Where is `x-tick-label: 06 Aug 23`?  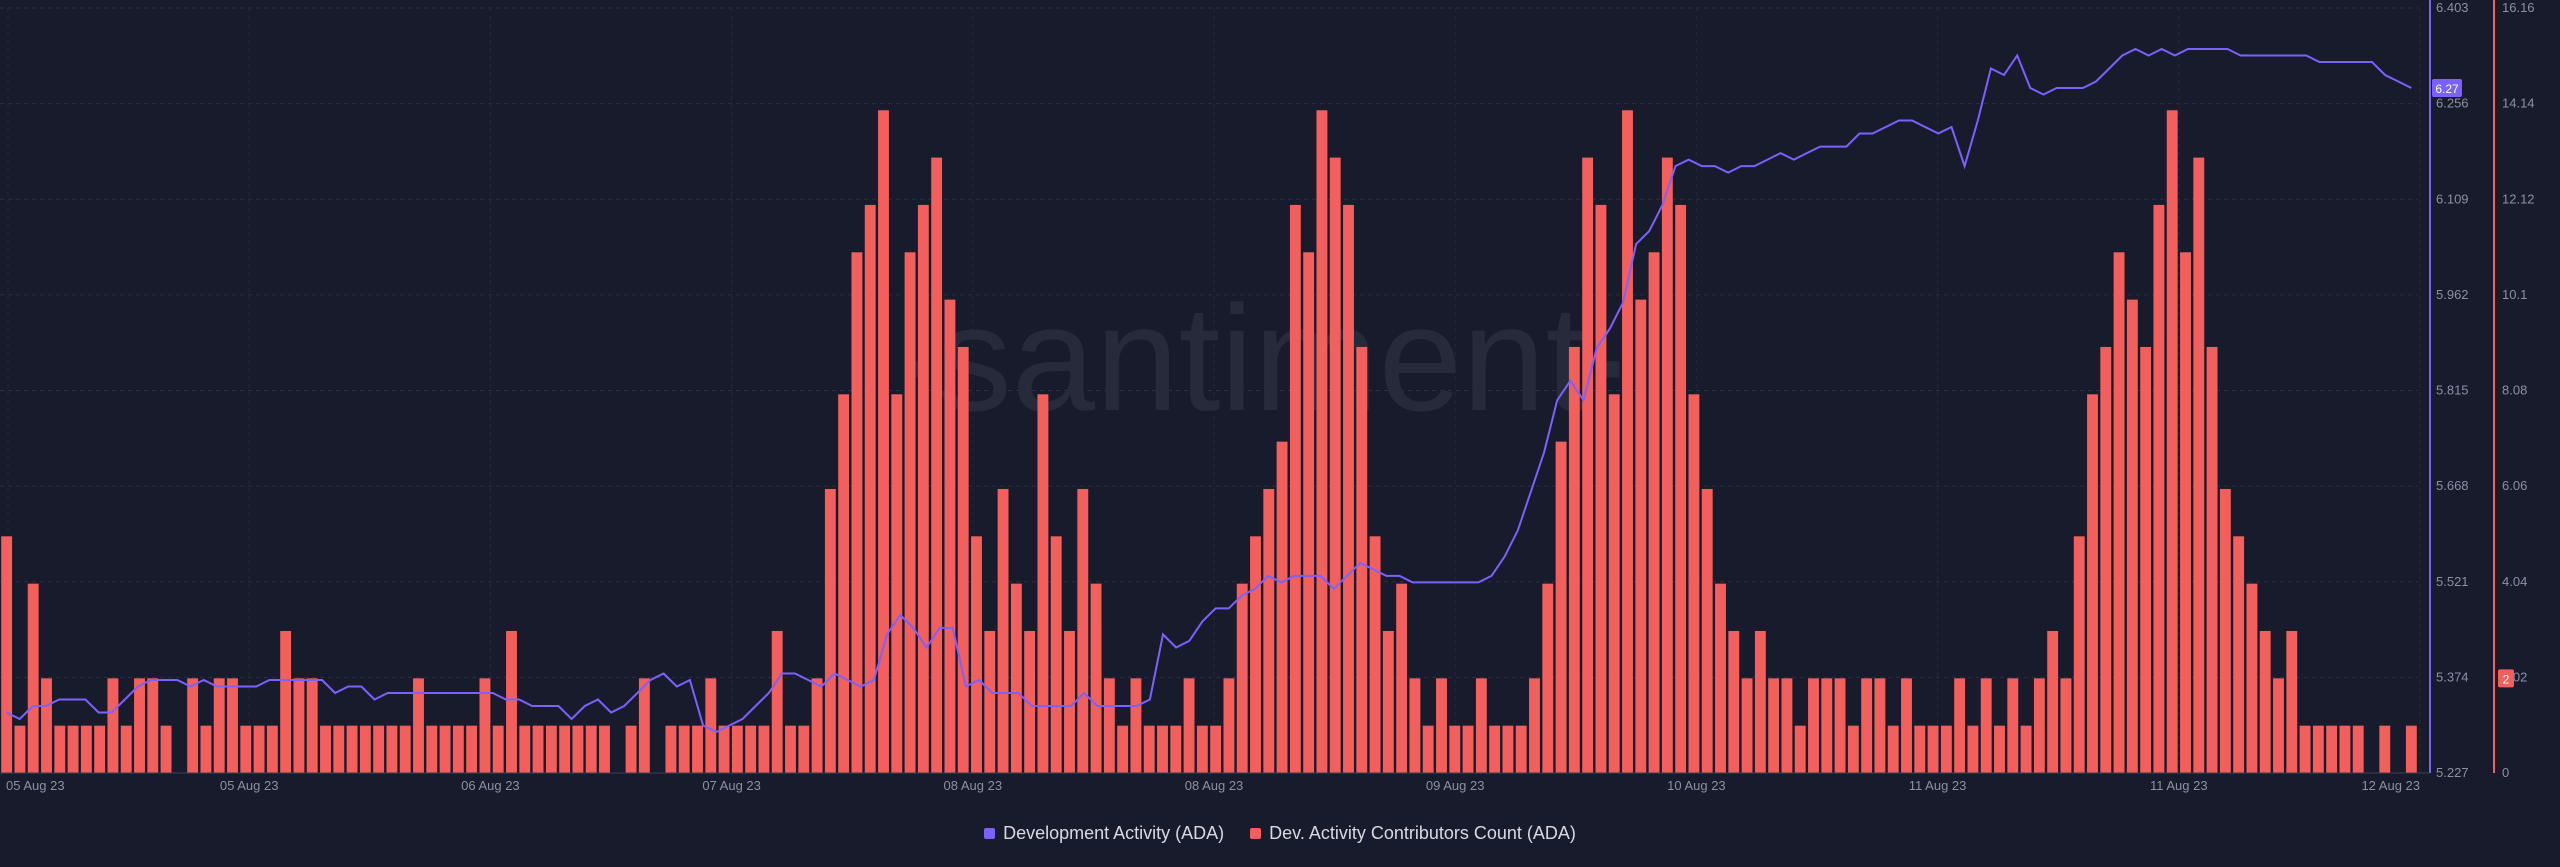
x-tick-label: 06 Aug 23 is located at coordinates (490, 785).